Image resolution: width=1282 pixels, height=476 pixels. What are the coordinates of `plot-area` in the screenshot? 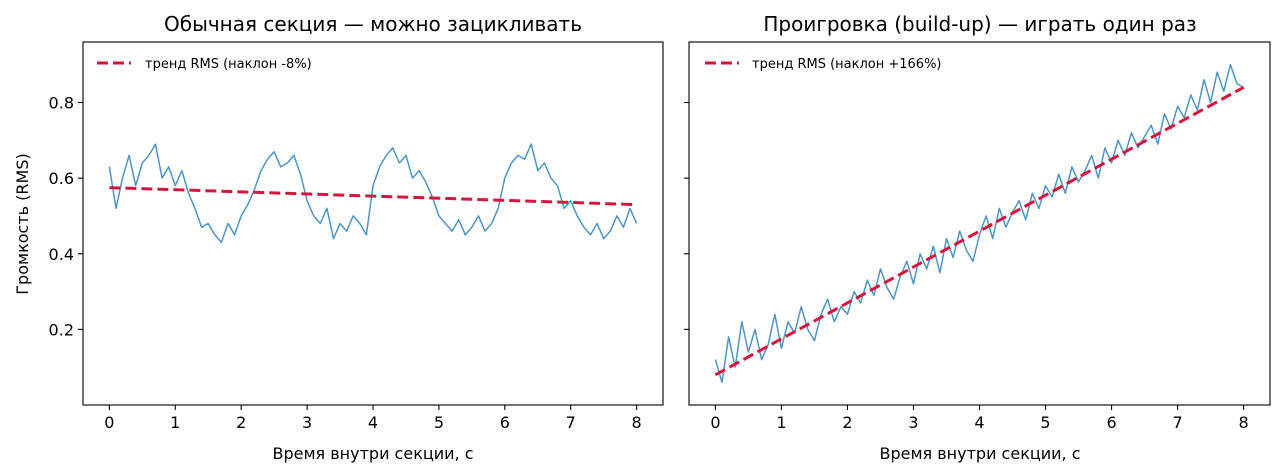 It's located at (373, 193).